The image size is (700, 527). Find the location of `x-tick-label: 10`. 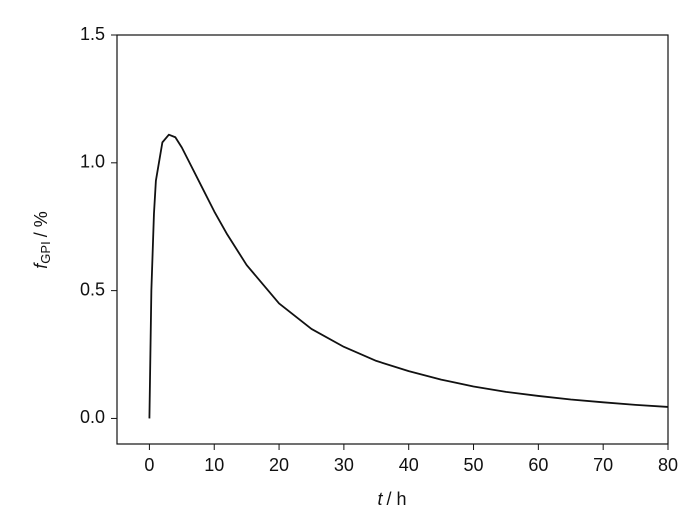

x-tick-label: 10 is located at coordinates (214, 465).